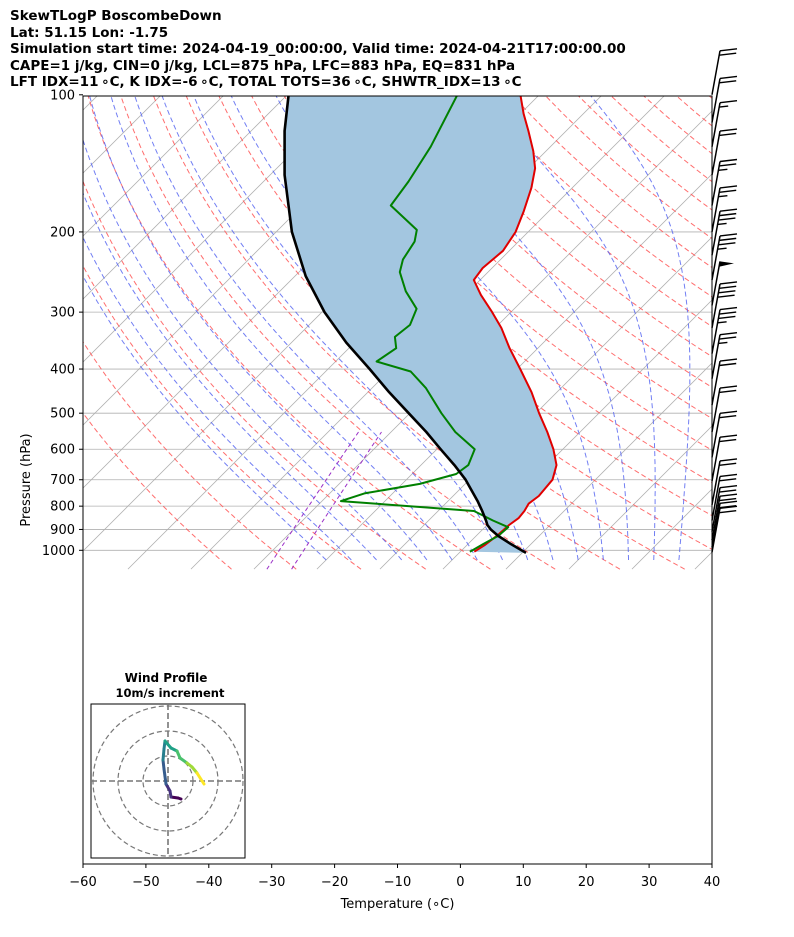 Image resolution: width=794 pixels, height=937 pixels. Describe the element at coordinates (208, 882) in the screenshot. I see `x-tick-label: −40` at that location.